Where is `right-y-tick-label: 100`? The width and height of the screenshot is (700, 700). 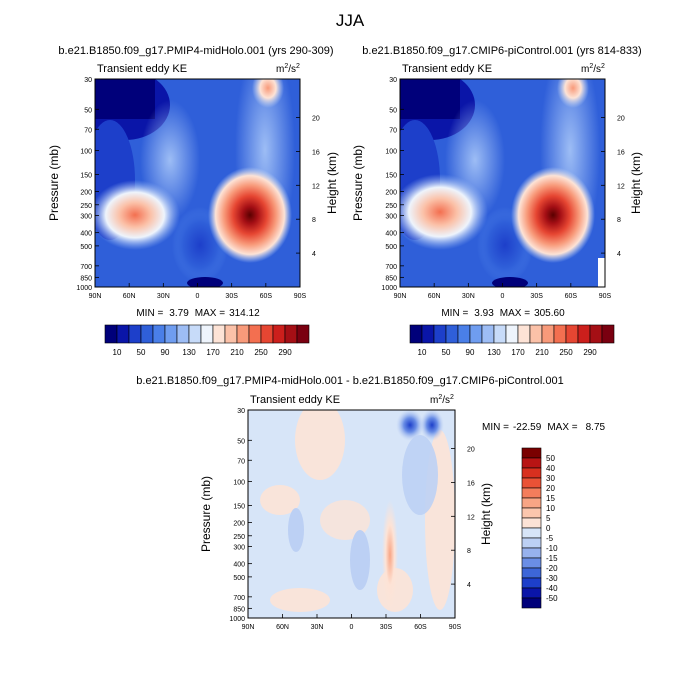 right-y-tick-label: 100 is located at coordinates (391, 151).